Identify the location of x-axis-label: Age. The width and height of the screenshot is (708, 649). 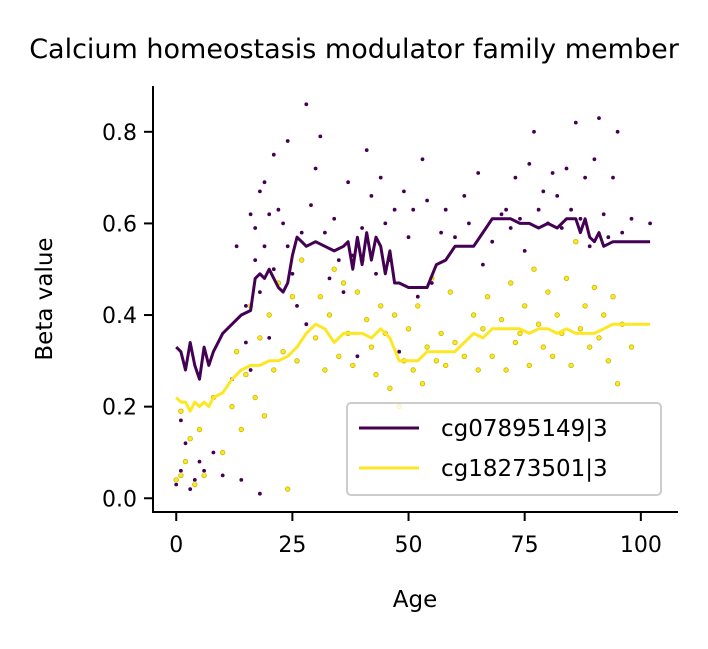
(415, 600).